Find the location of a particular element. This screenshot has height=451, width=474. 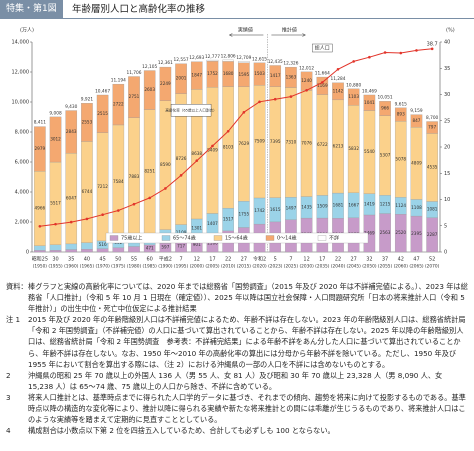

y2-tick-label: 5 is located at coordinates (445, 226).